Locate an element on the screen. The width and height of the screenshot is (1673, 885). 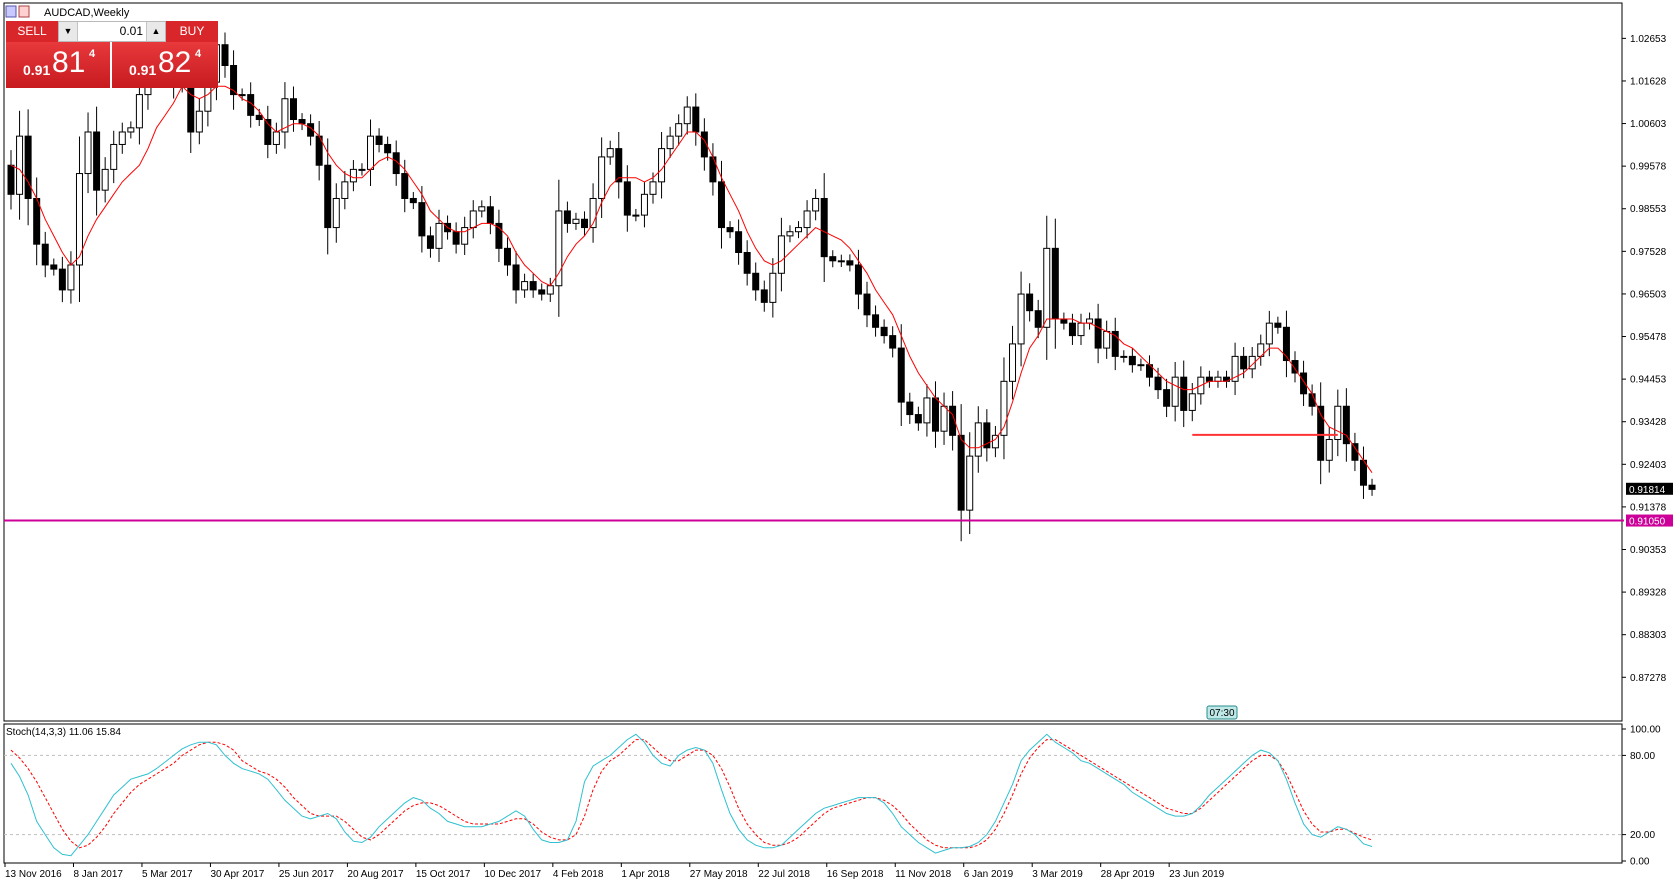
time-tick-label: 8 Jan 2017 is located at coordinates (98, 874).